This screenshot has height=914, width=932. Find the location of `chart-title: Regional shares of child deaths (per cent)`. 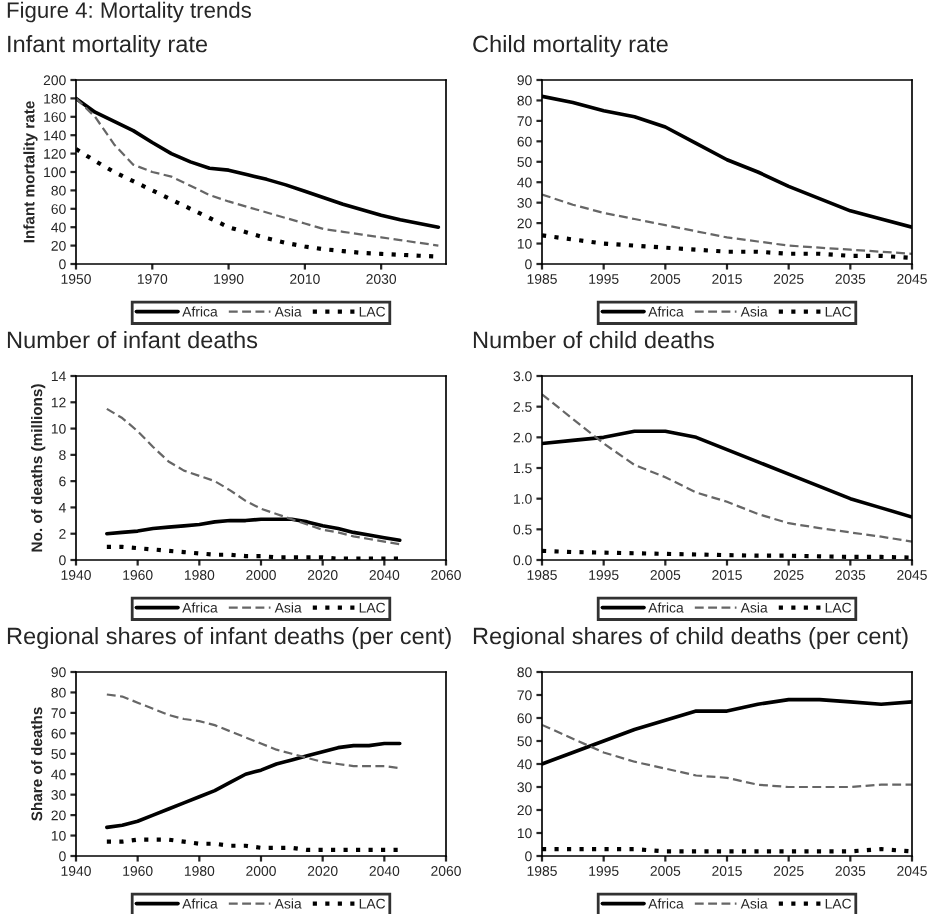

chart-title: Regional shares of child deaths (per cent) is located at coordinates (690, 638).